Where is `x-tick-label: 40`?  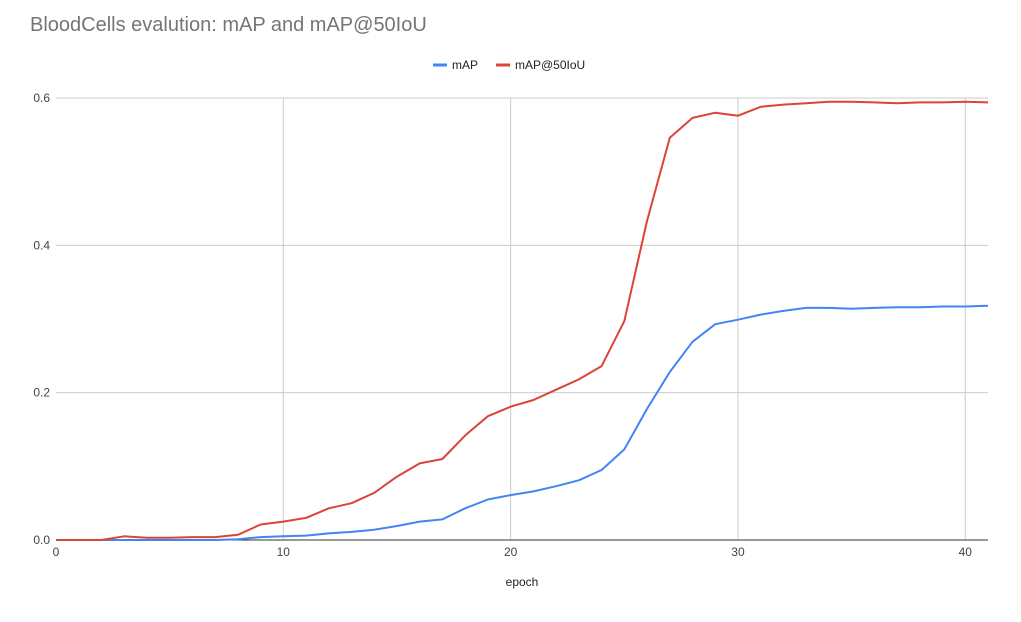
x-tick-label: 40 is located at coordinates (966, 552).